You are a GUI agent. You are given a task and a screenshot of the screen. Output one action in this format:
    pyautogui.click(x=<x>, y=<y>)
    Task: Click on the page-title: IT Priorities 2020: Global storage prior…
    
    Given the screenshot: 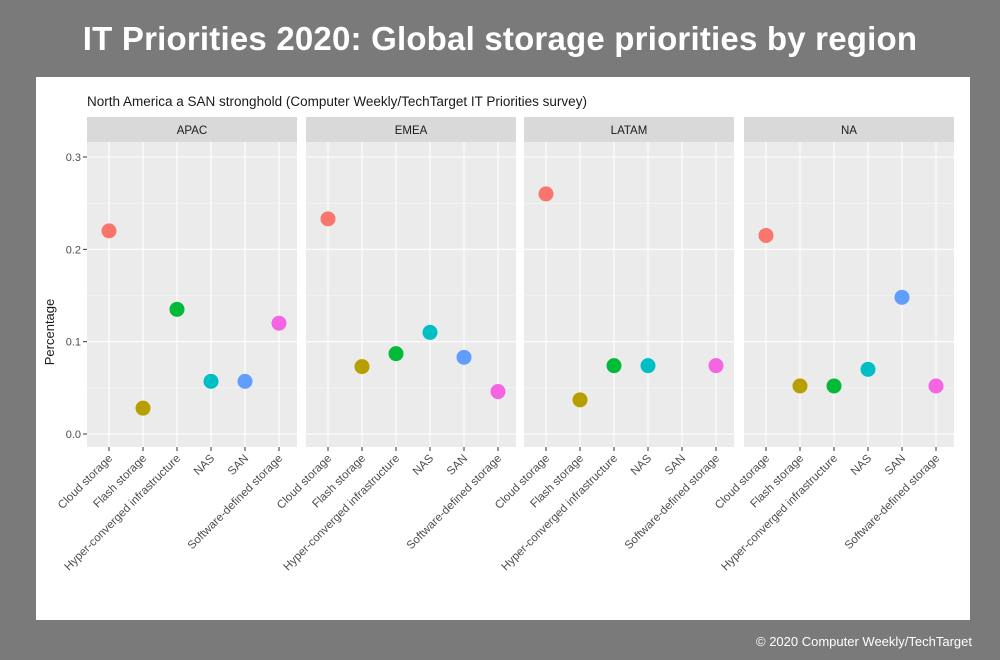 What is the action you would take?
    pyautogui.click(x=500, y=38)
    